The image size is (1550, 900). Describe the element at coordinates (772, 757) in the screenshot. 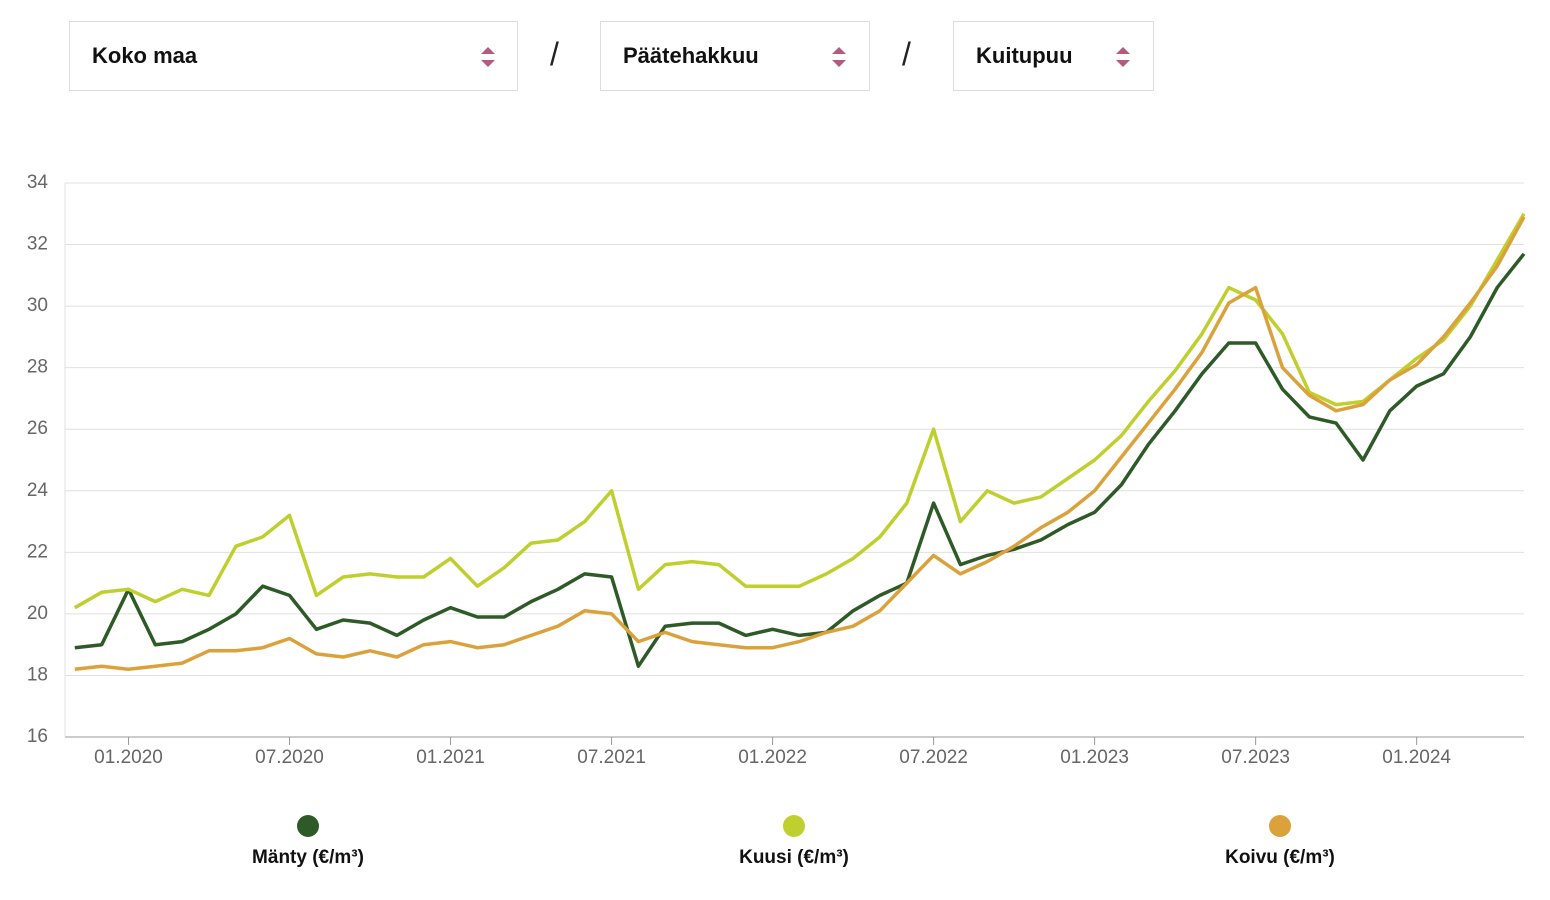

I see `x-tick-label: 01.2022` at that location.